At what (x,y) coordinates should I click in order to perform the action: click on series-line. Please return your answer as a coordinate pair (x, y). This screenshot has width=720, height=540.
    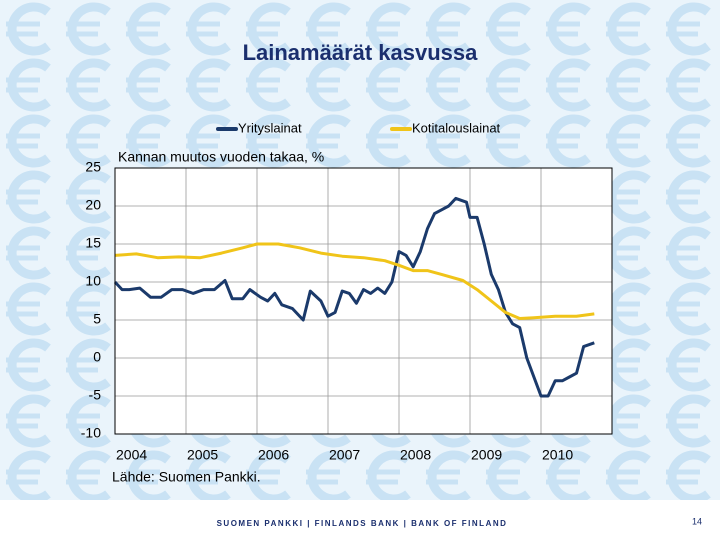
    Looking at the image, I should click on (354, 281).